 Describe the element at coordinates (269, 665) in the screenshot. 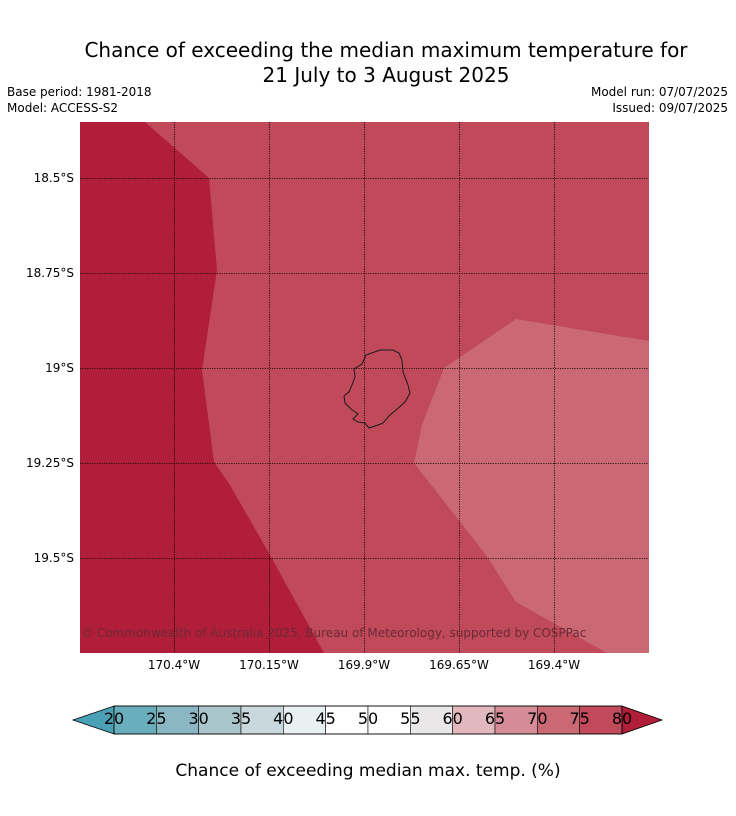

I see `lon-label-170-15: 170.15°W` at that location.